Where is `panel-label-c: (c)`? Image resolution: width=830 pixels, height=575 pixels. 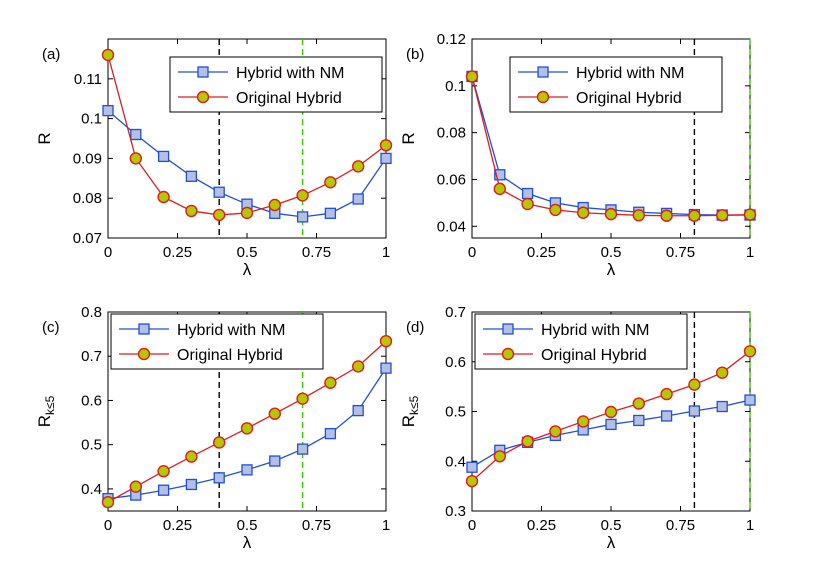 panel-label-c: (c) is located at coordinates (51, 327).